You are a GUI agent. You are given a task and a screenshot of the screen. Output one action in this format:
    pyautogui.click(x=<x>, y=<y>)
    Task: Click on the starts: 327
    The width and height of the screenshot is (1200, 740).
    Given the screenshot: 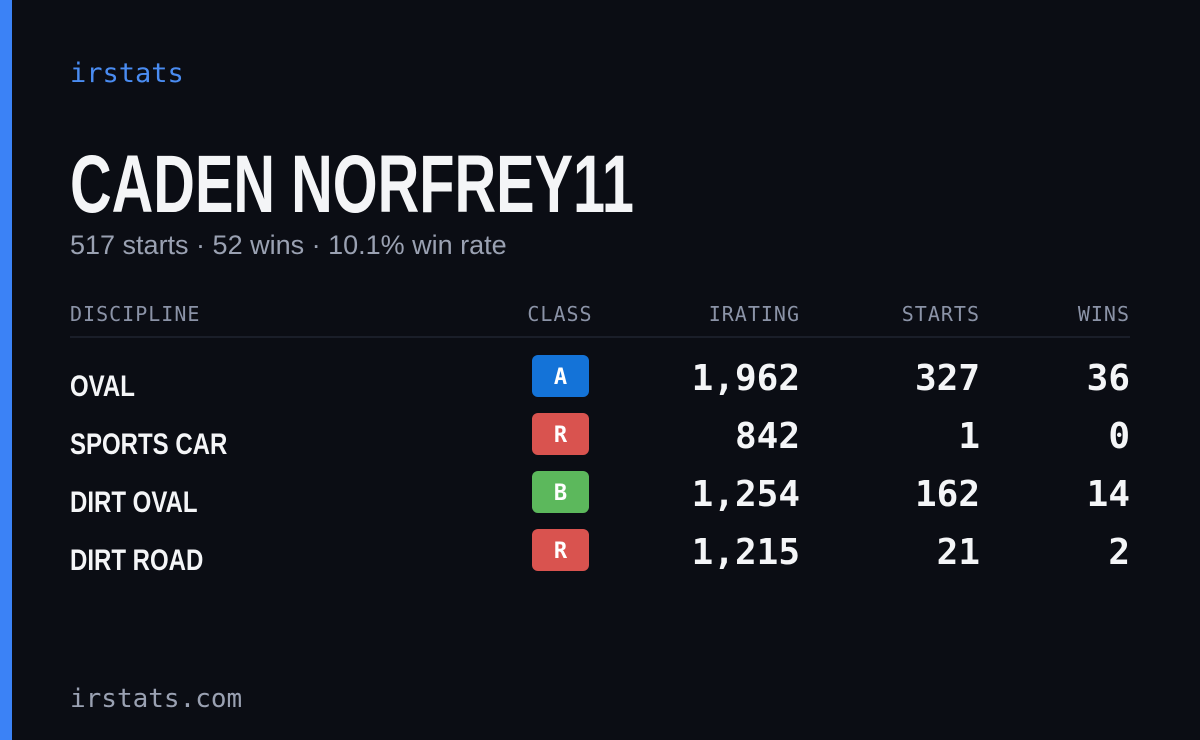 What is the action you would take?
    pyautogui.click(x=947, y=378)
    